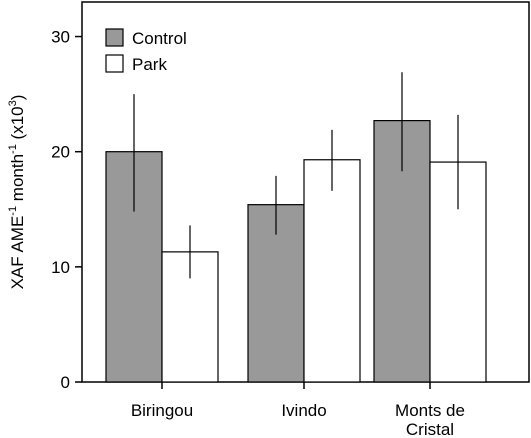 The image size is (531, 438). I want to click on y-axis: 0 10 20 30, so click(66, 210).